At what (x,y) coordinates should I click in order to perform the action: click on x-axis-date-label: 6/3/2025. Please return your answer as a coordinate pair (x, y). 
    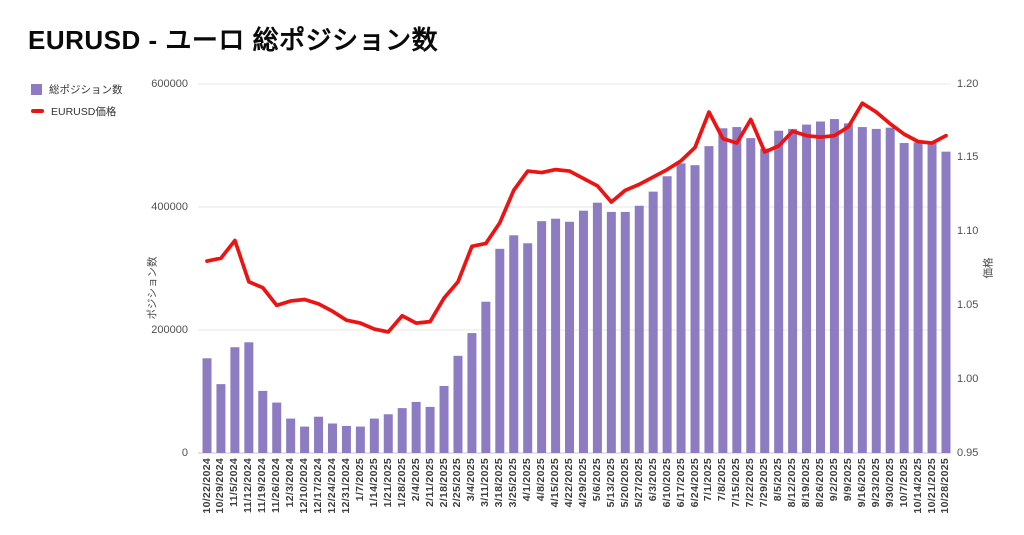
    Looking at the image, I should click on (652, 480).